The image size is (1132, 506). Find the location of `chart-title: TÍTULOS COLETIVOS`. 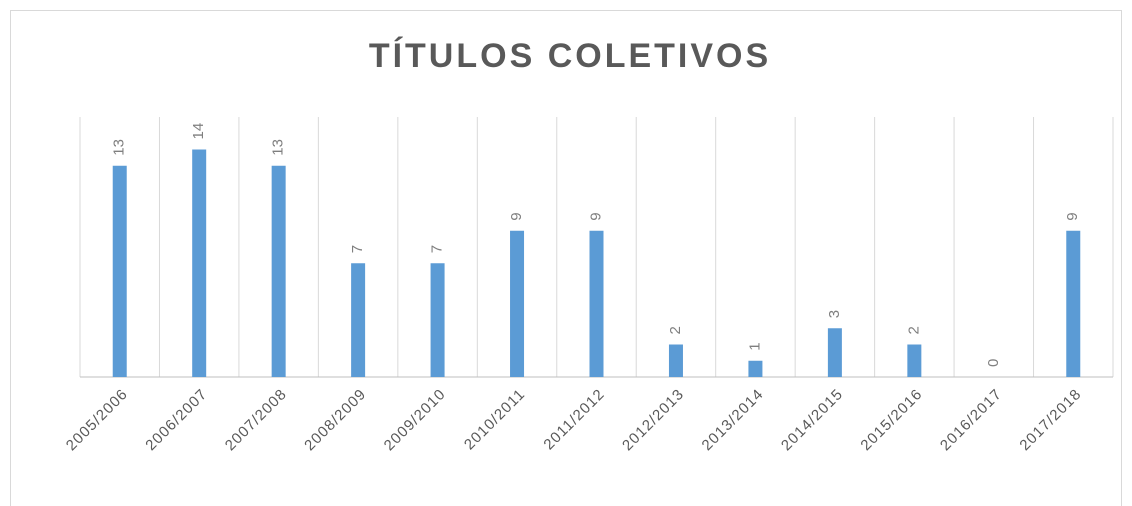

chart-title: TÍTULOS COLETIVOS is located at coordinates (570, 56).